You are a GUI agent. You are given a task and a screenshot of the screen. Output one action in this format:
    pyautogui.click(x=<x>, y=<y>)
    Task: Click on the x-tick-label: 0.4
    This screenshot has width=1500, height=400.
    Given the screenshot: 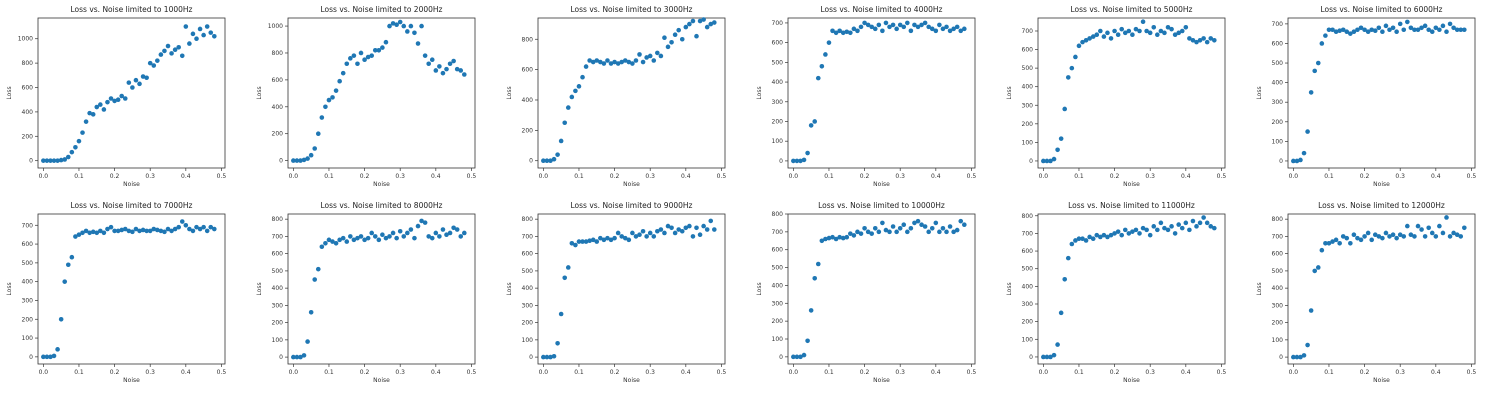 What is the action you would take?
    pyautogui.click(x=186, y=372)
    